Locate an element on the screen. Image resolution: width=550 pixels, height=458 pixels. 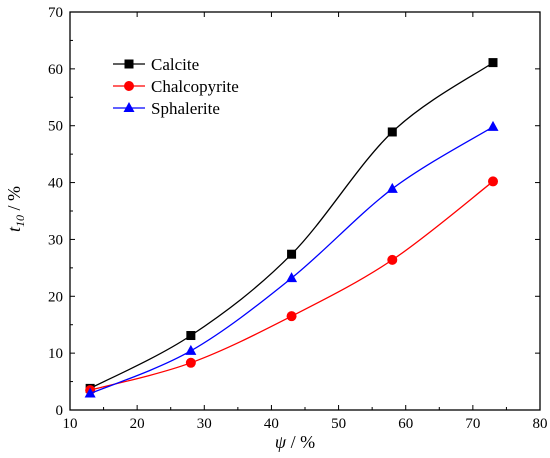
y-axis-title: t10 / % is located at coordinates (15, 209).